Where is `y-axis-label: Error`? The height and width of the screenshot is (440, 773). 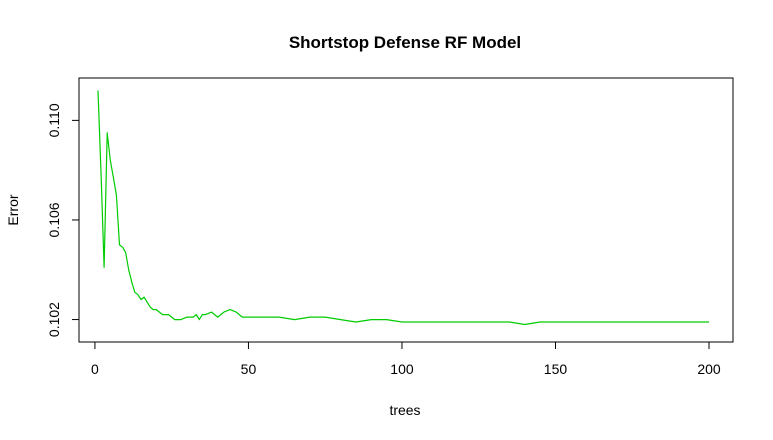
y-axis-label: Error is located at coordinates (13, 209).